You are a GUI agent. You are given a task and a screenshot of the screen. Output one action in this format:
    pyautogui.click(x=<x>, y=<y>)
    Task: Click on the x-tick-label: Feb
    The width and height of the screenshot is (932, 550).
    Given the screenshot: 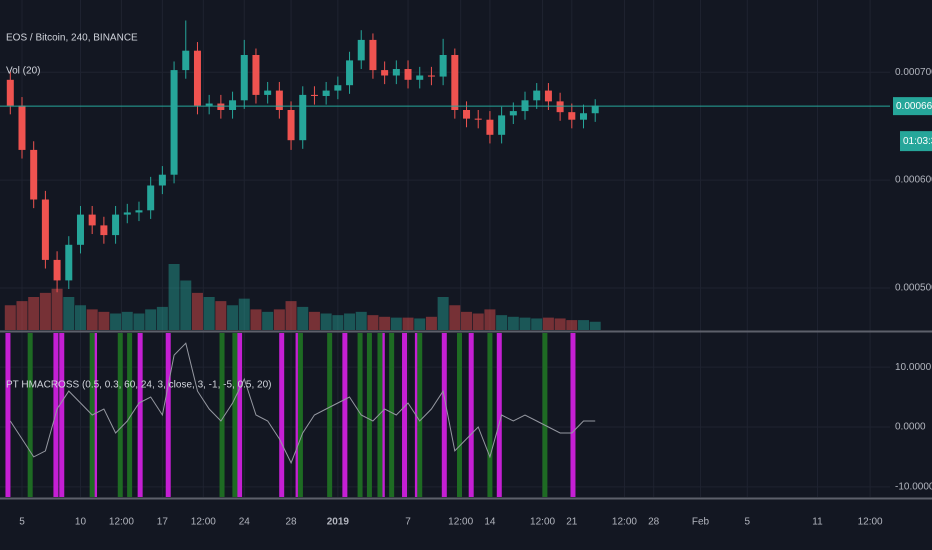 What is the action you would take?
    pyautogui.click(x=701, y=522)
    